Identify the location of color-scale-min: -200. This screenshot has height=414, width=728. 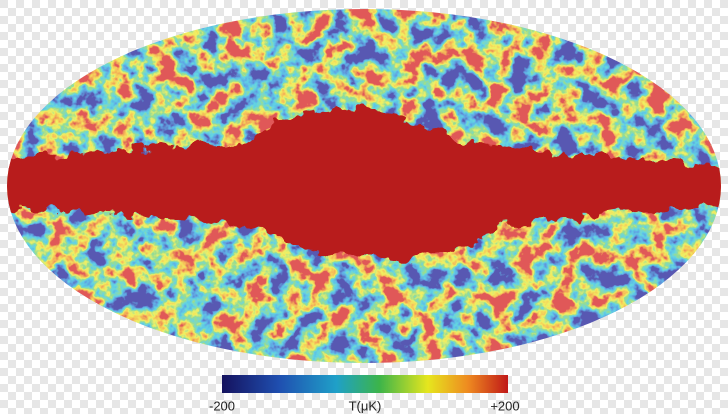
(222, 405).